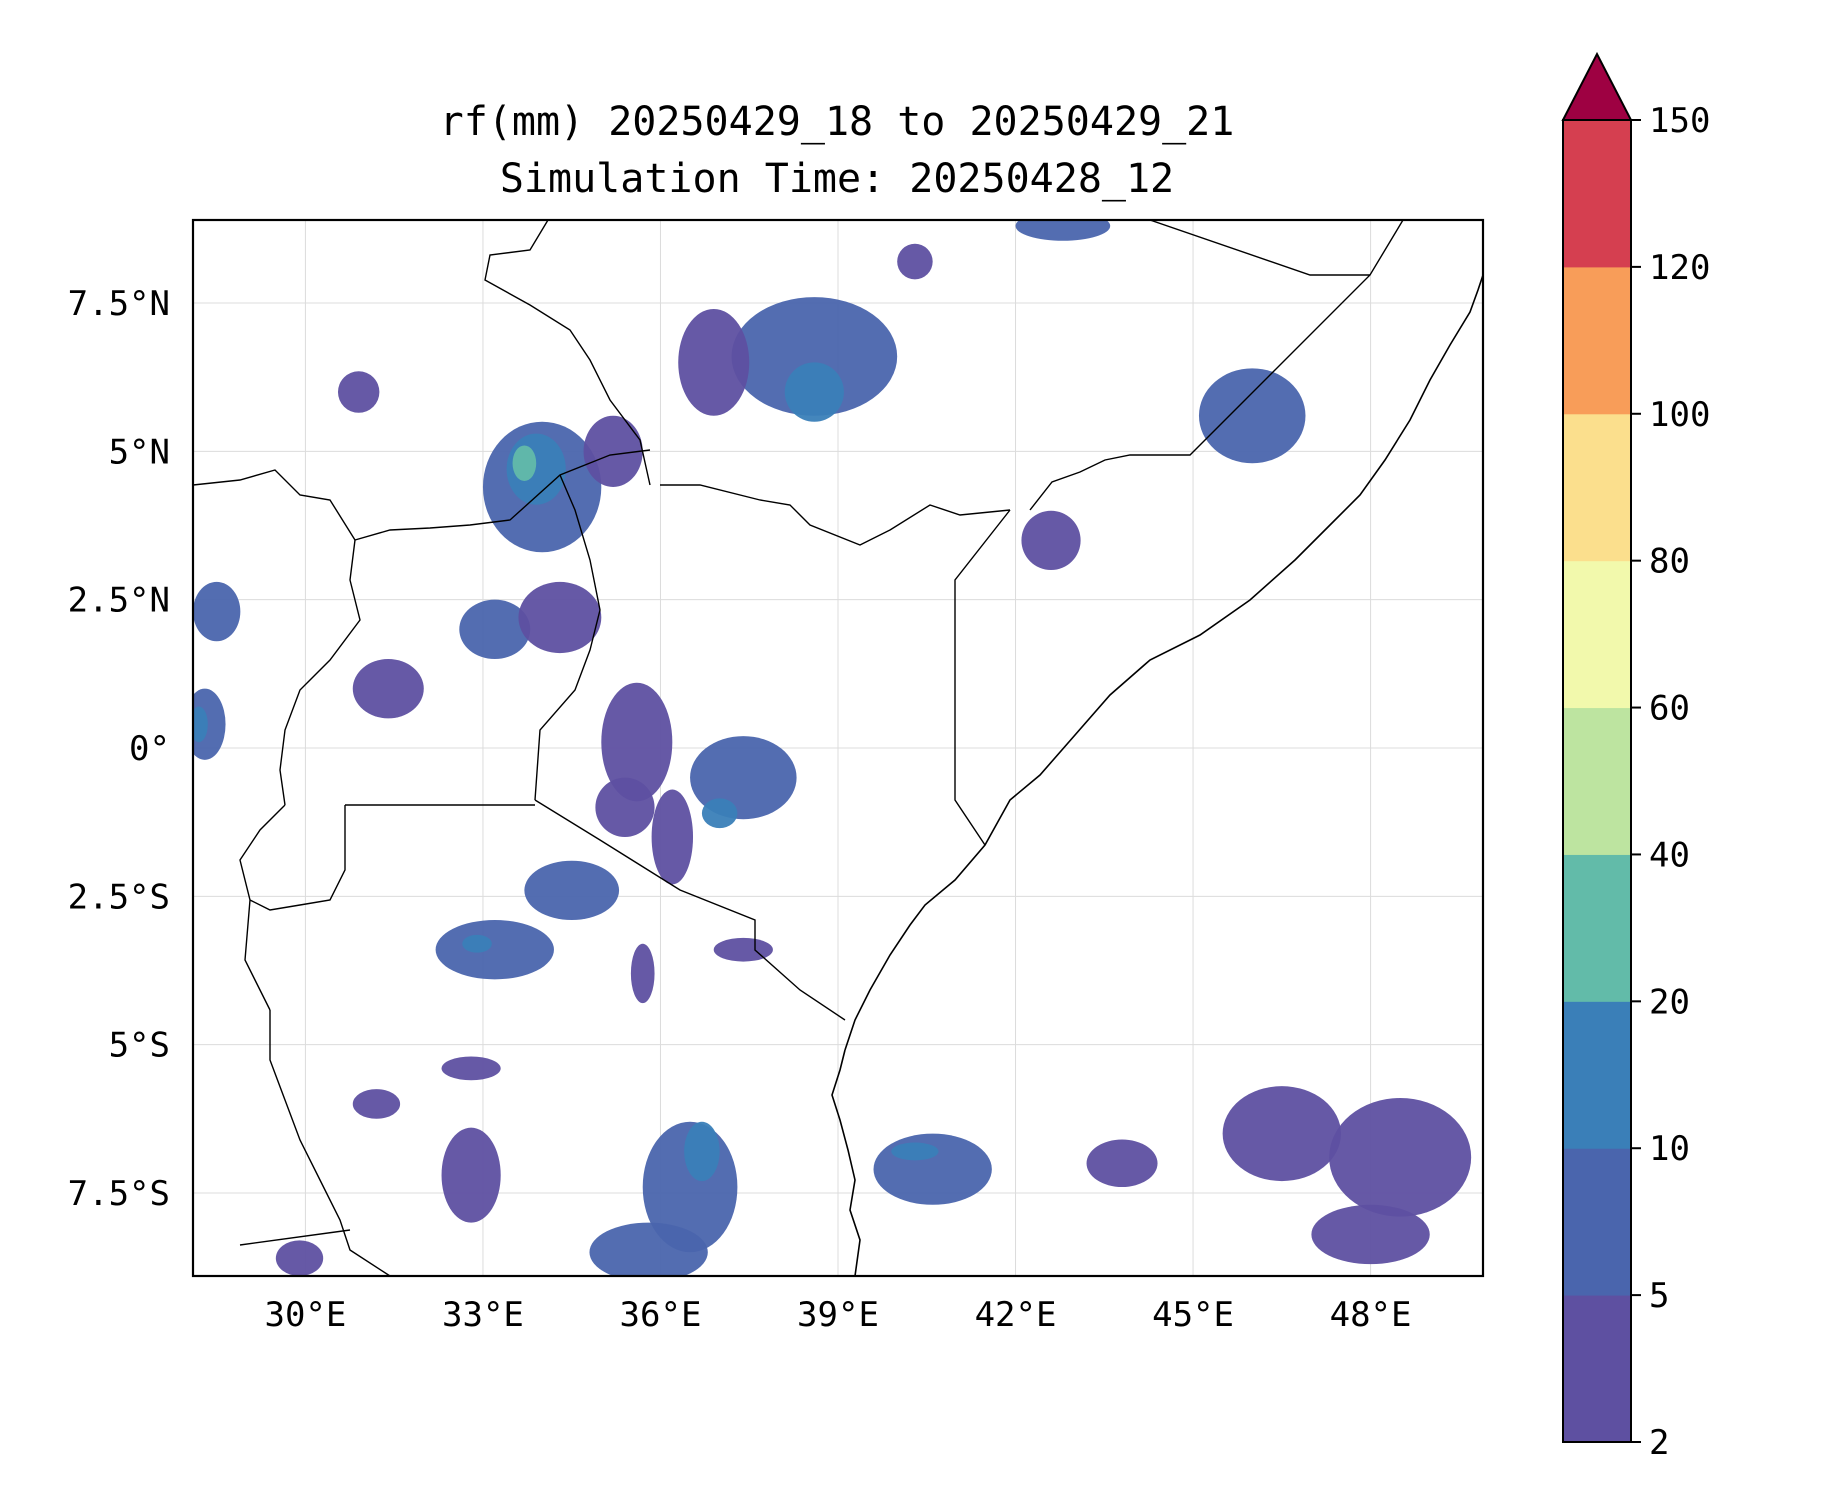 This screenshot has width=1833, height=1500. What do you see at coordinates (1659, 1296) in the screenshot?
I see `colorbar-label: 5` at bounding box center [1659, 1296].